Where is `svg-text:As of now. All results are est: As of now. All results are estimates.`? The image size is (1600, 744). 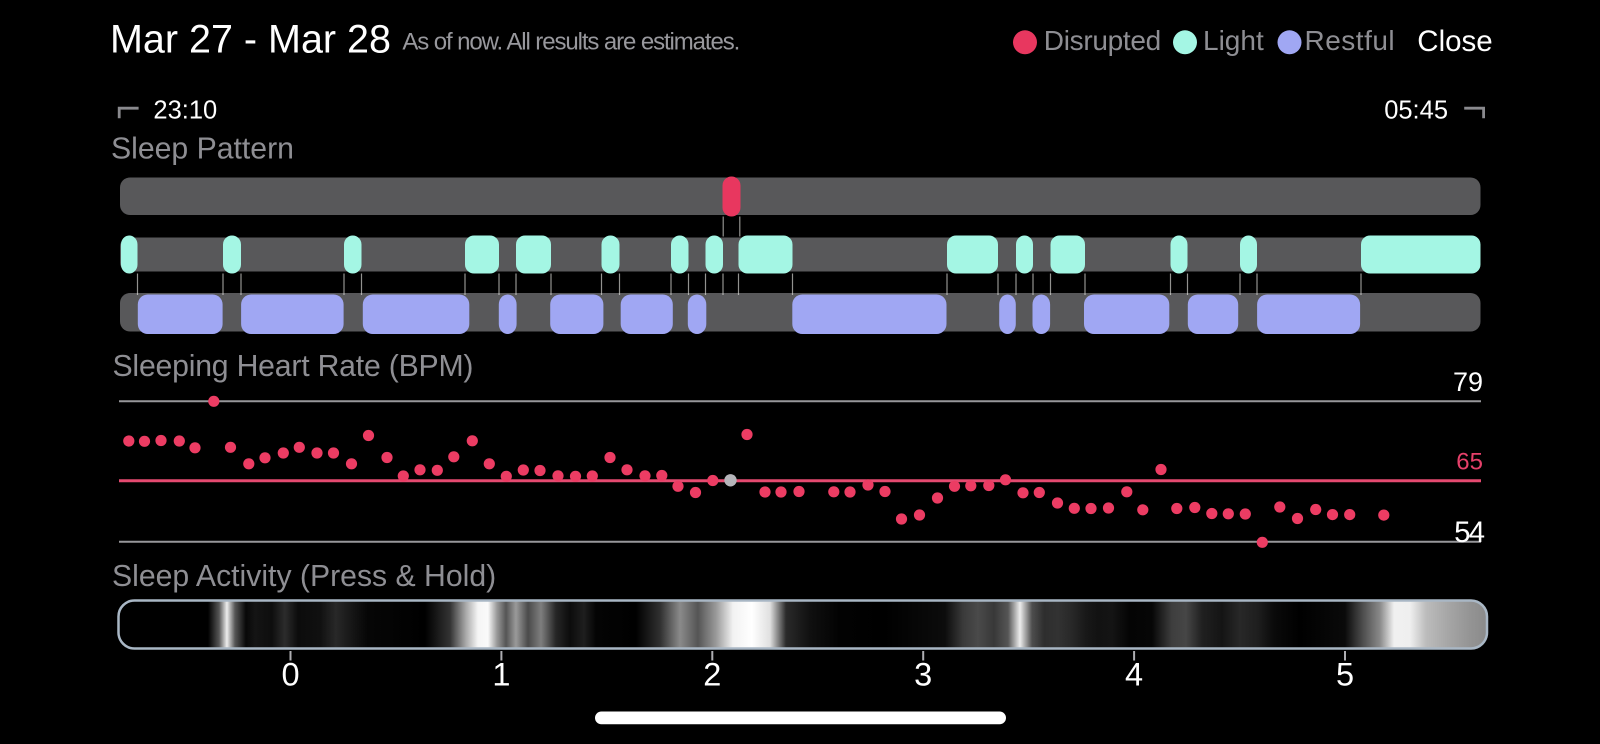 svg-text:As of now. All results are est: As of now. All results are estimates. is located at coordinates (570, 42).